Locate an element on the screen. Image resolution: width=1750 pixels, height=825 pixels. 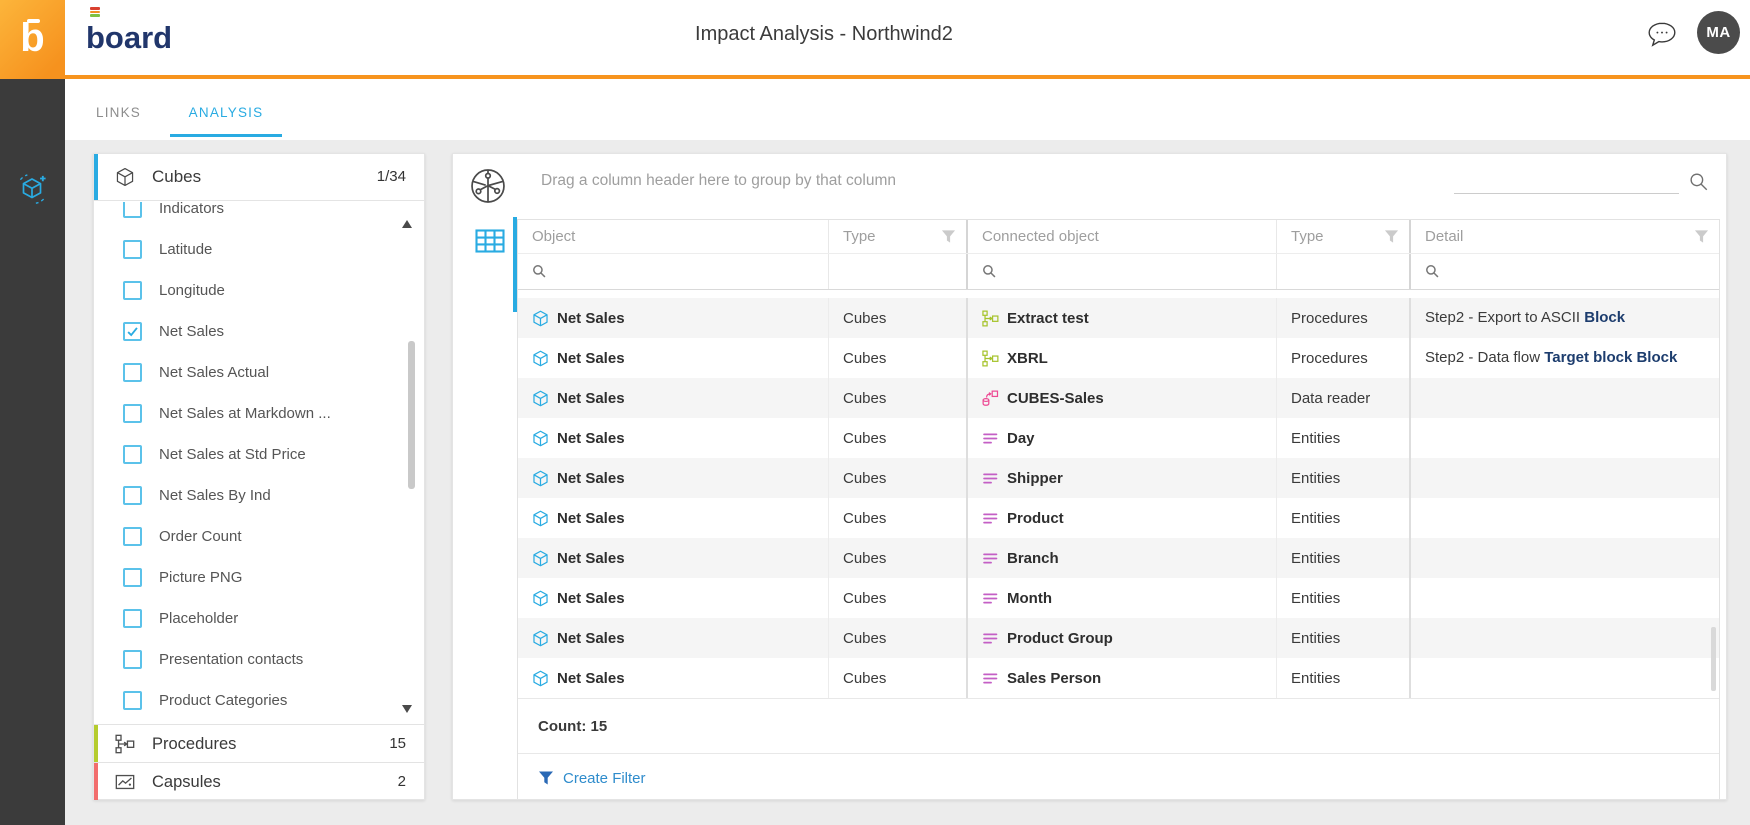
column-filter-object is located at coordinates (673, 271).